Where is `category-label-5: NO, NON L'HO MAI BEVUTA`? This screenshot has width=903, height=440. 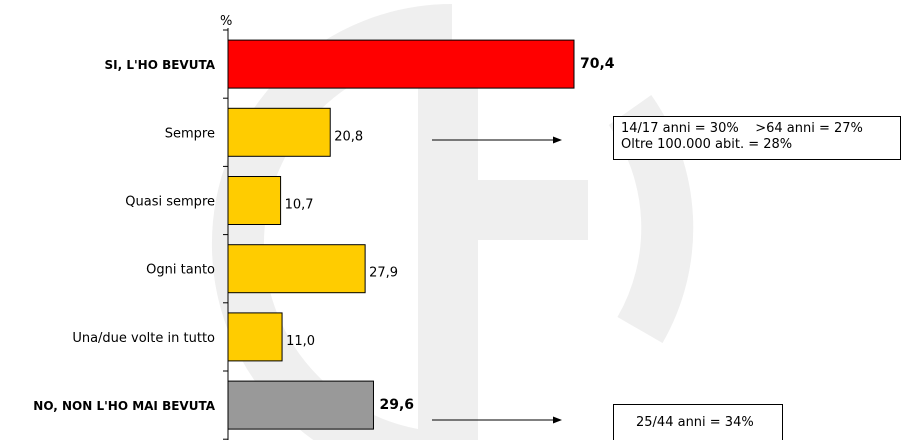 category-label-5: NO, NON L'HO MAI BEVUTA is located at coordinates (124, 406).